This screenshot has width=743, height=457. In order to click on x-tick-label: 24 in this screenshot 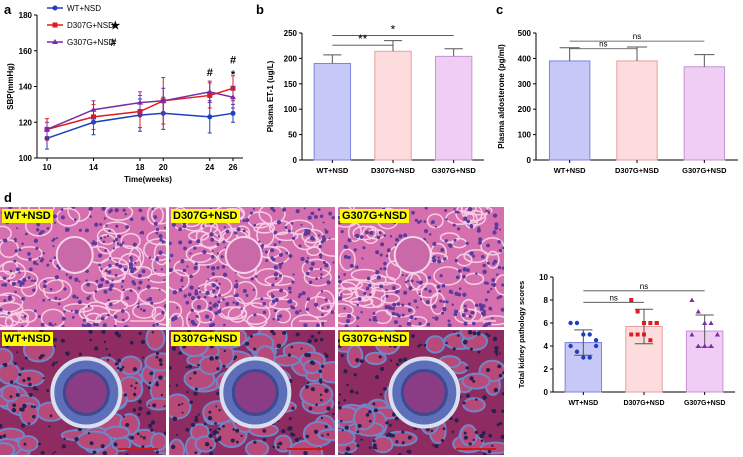, I will do `click(209, 167)`.